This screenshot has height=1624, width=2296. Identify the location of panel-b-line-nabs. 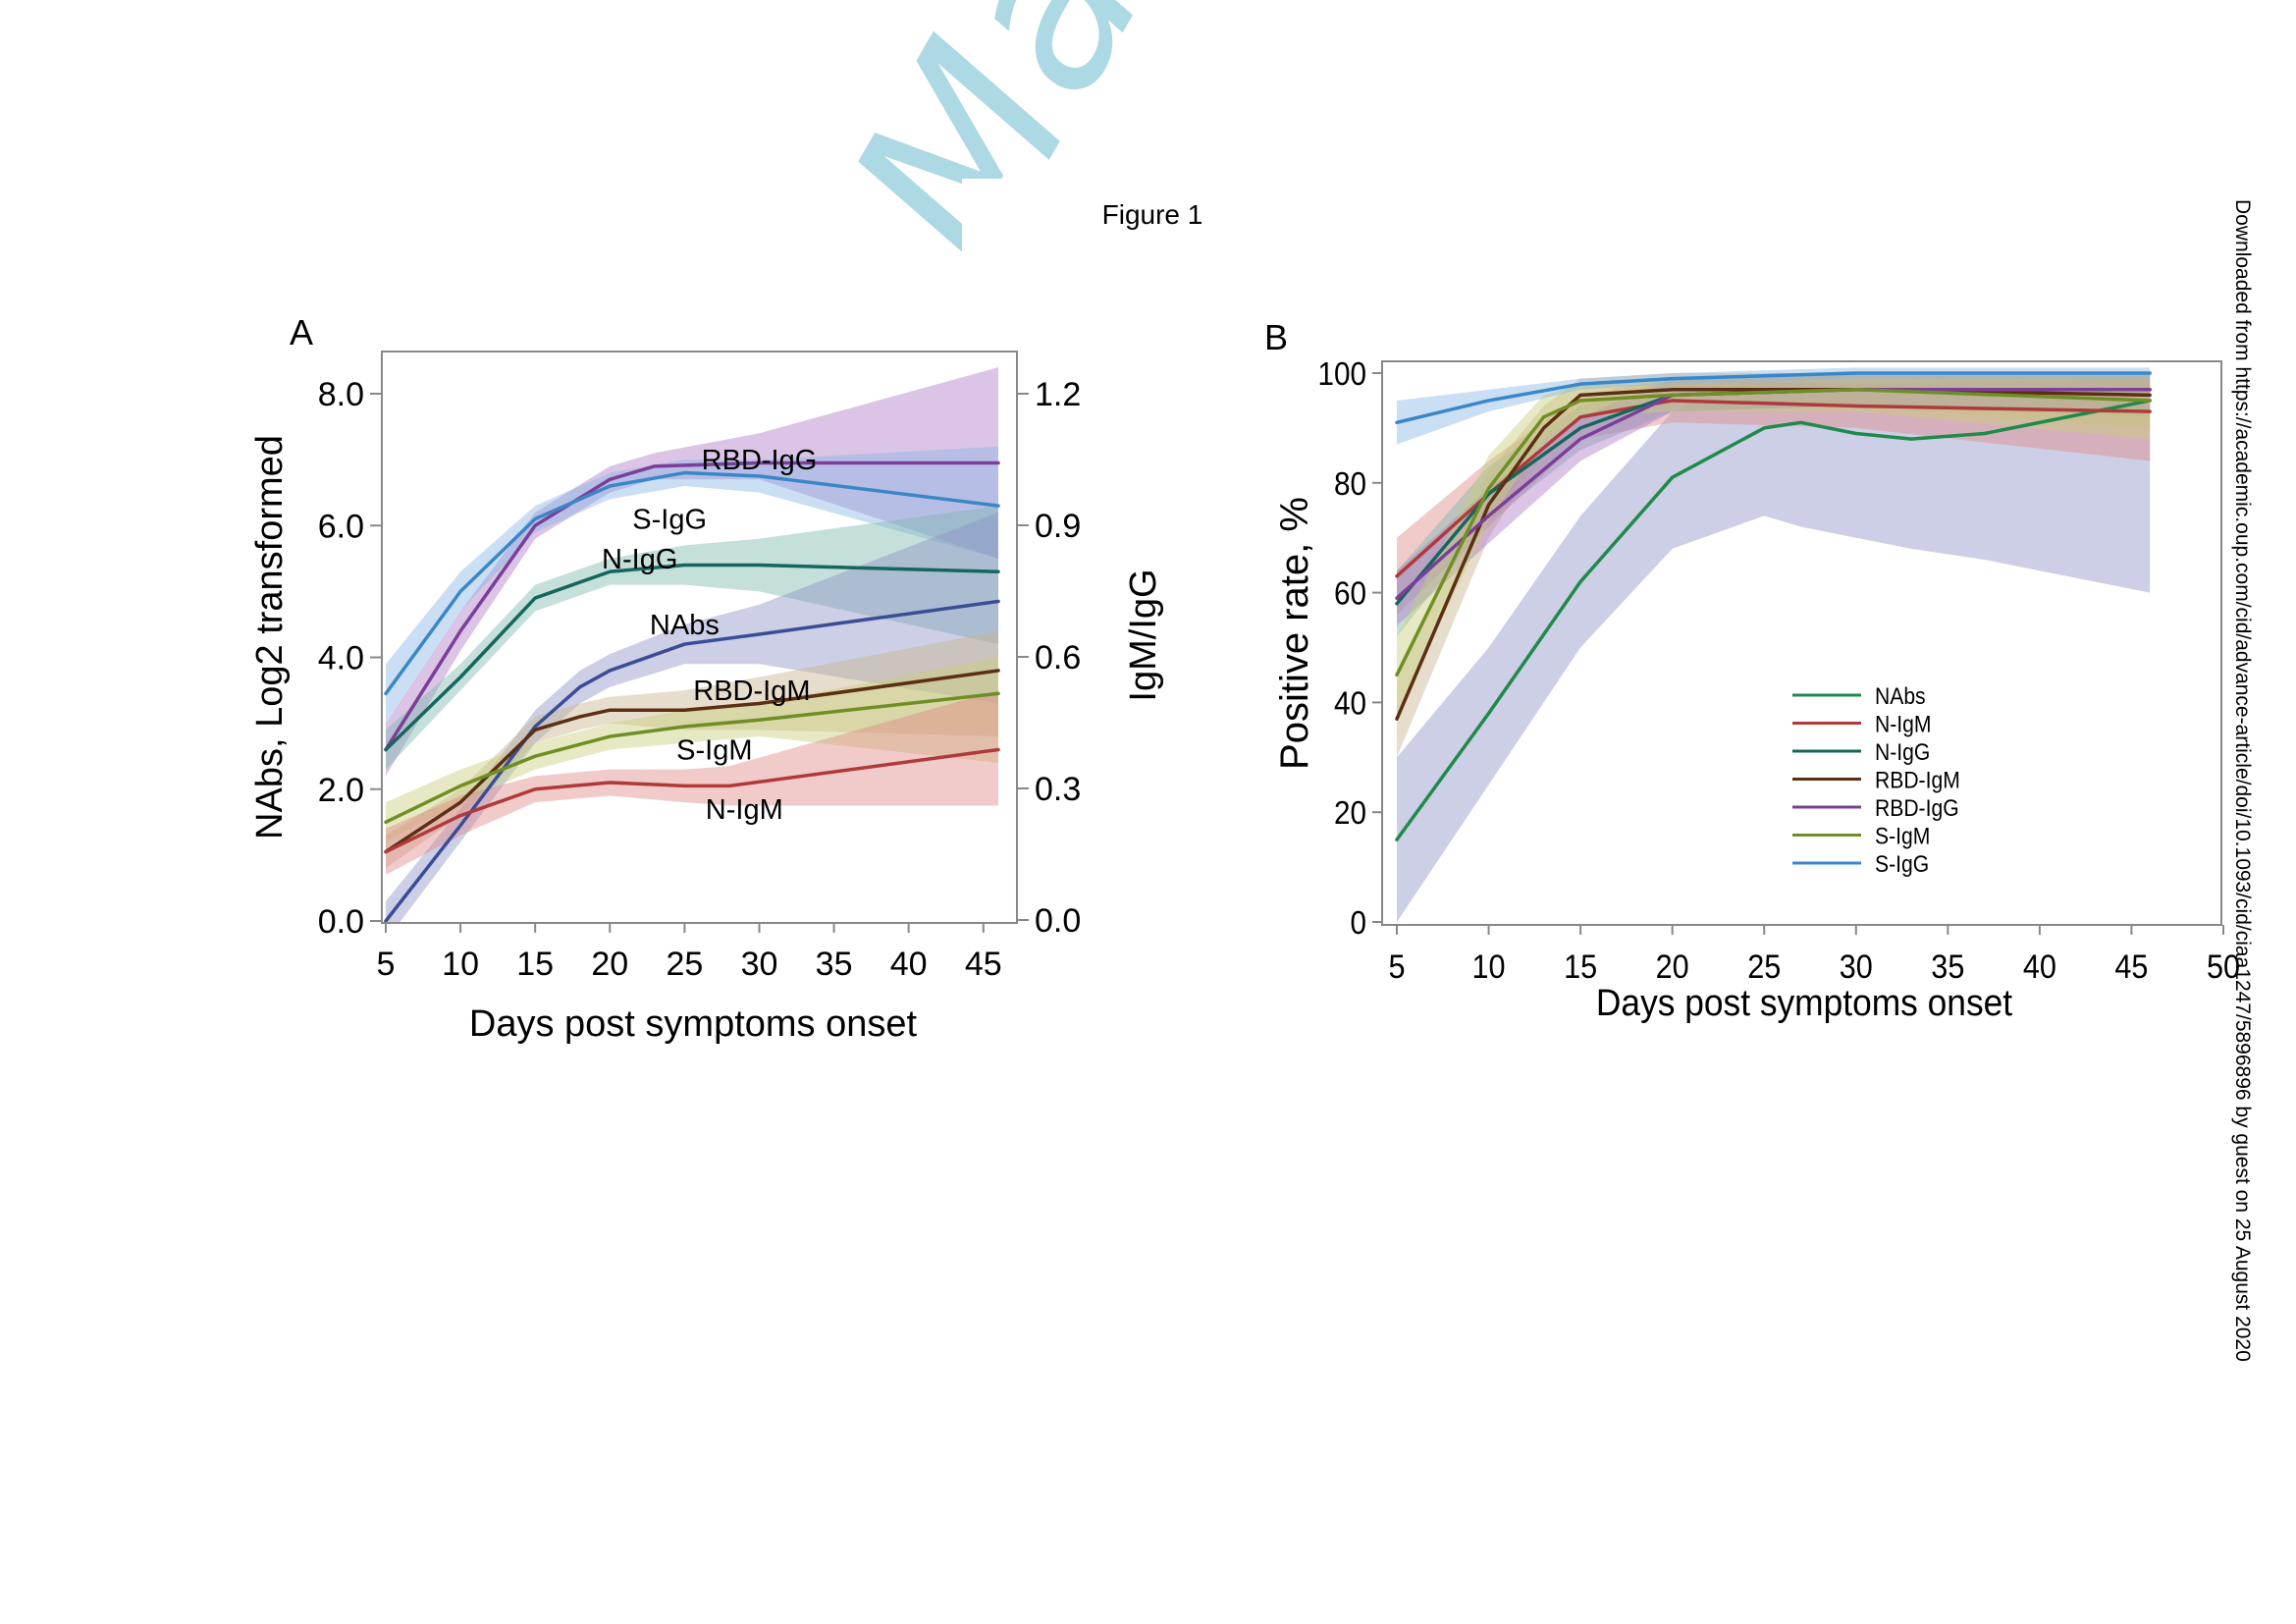
(1773, 620).